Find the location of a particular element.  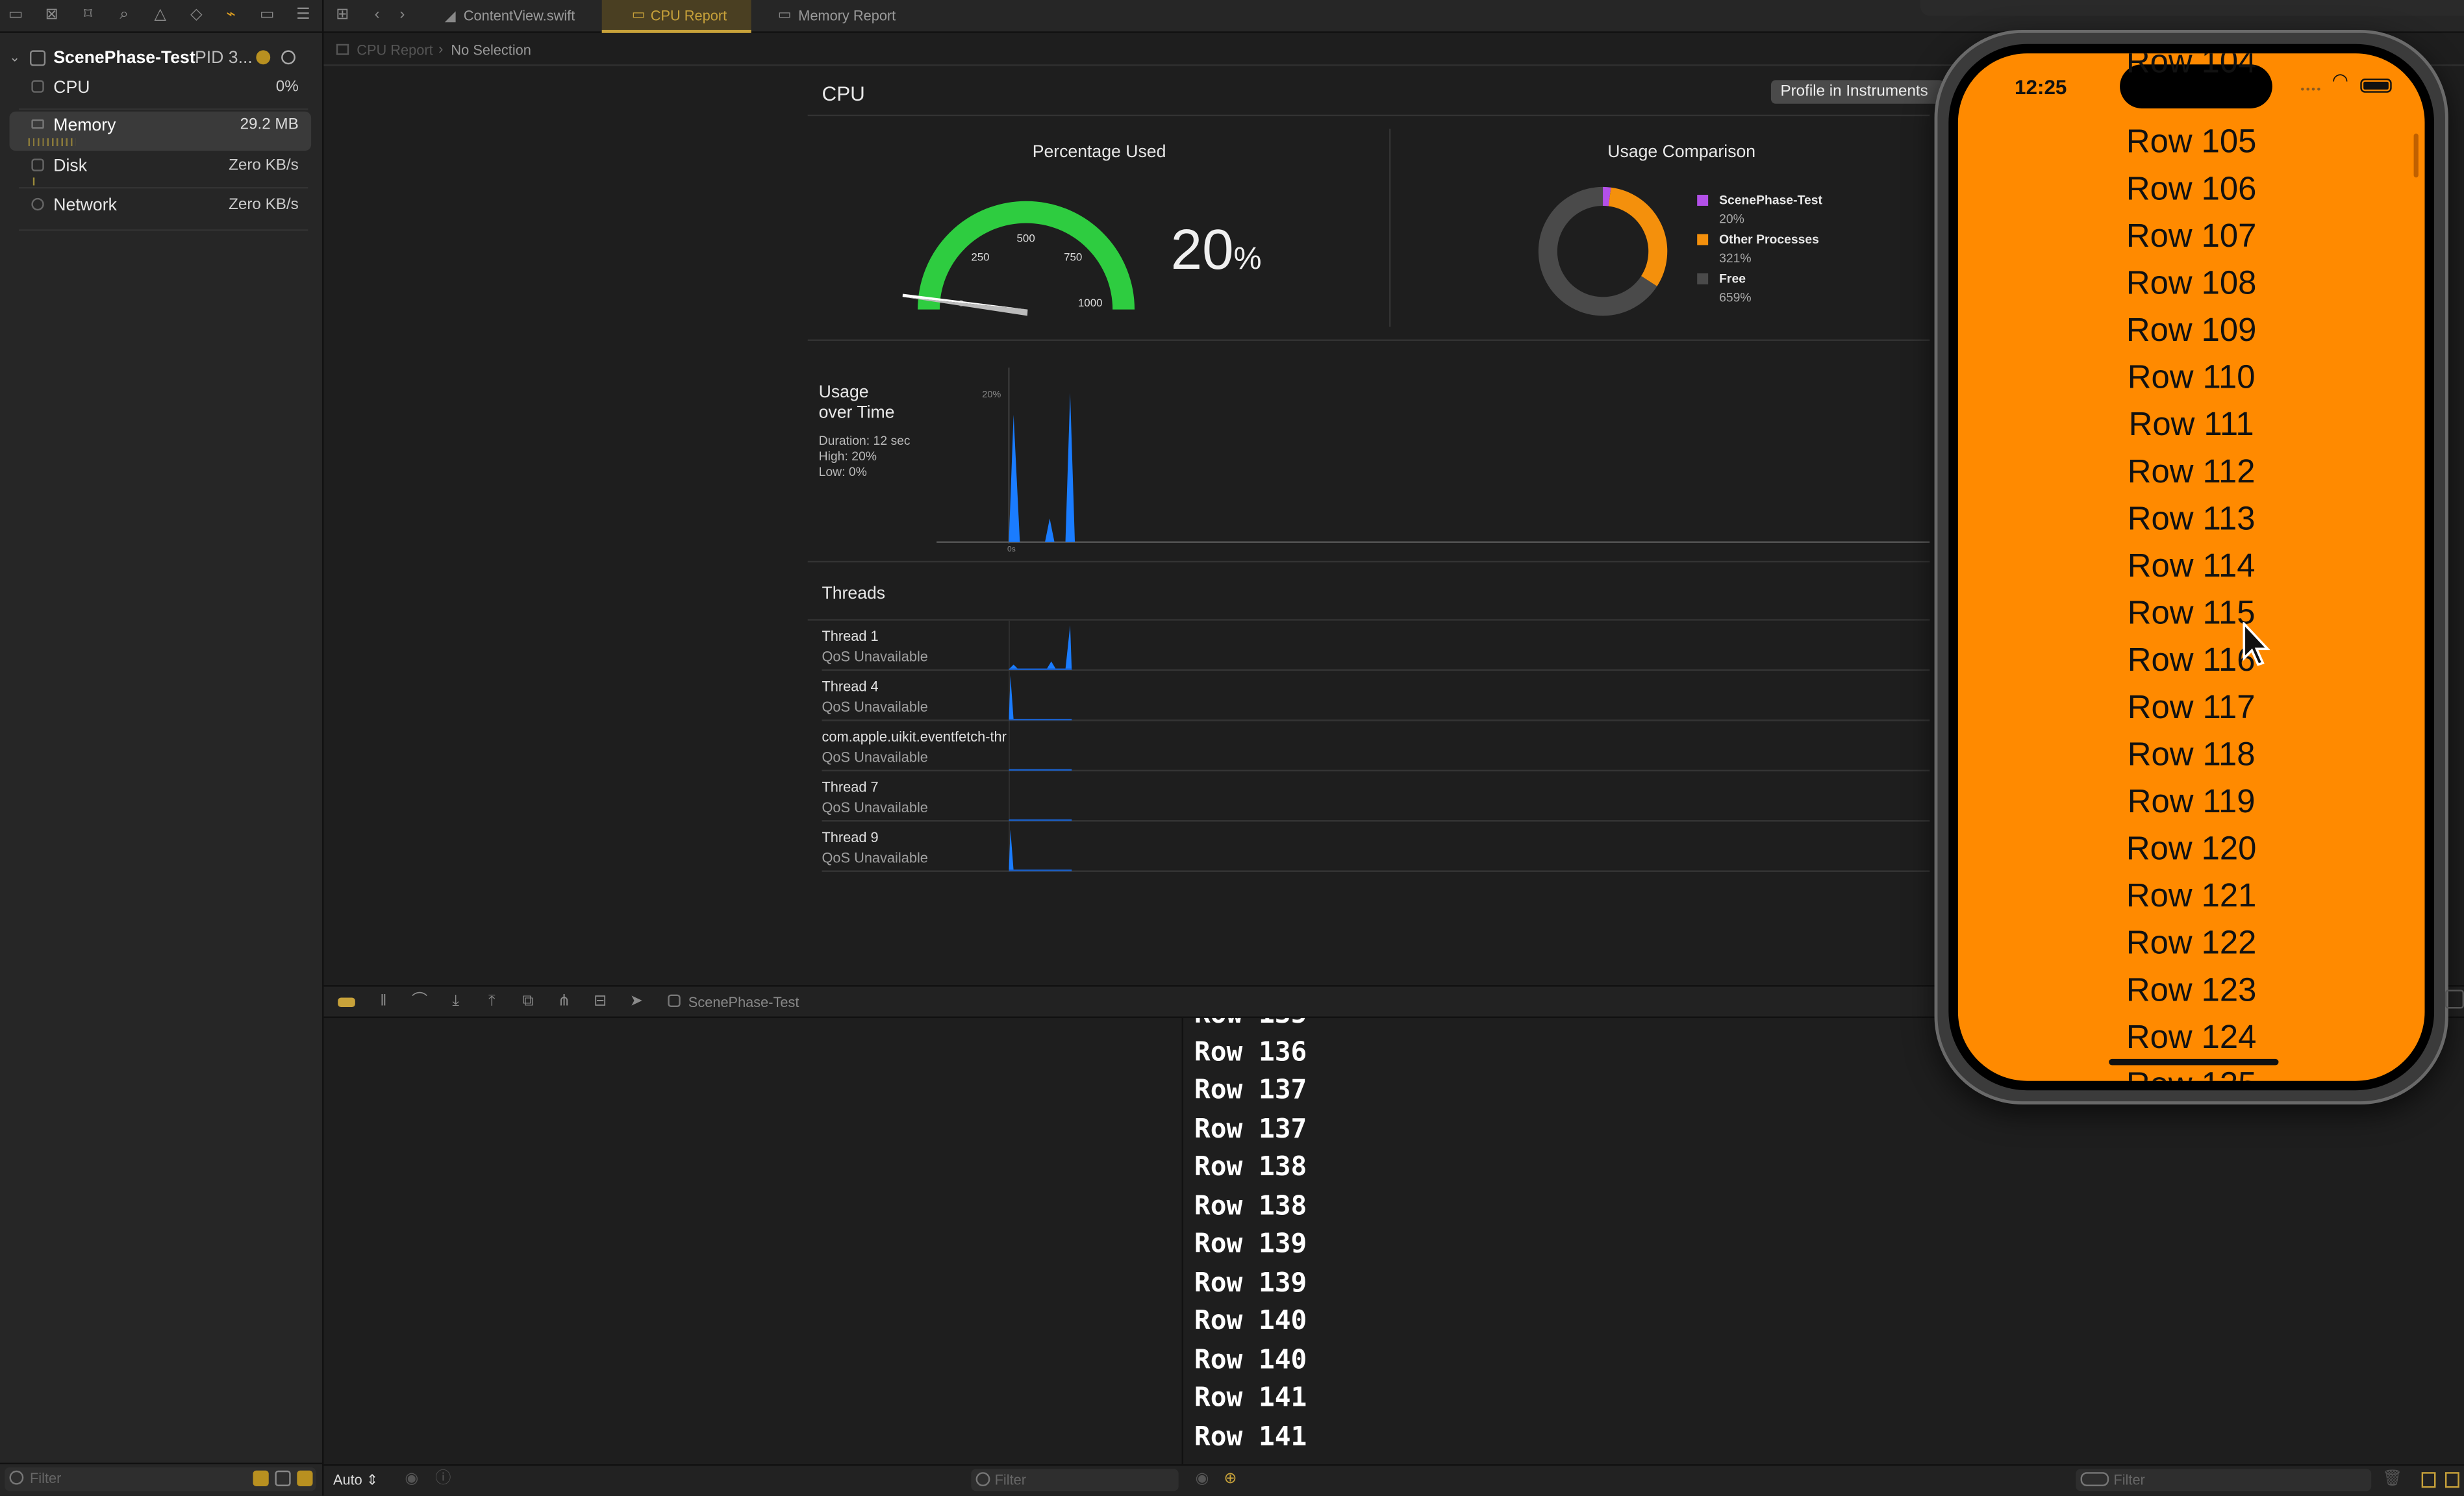

gauge-label: CPU is located at coordinates (71, 88).